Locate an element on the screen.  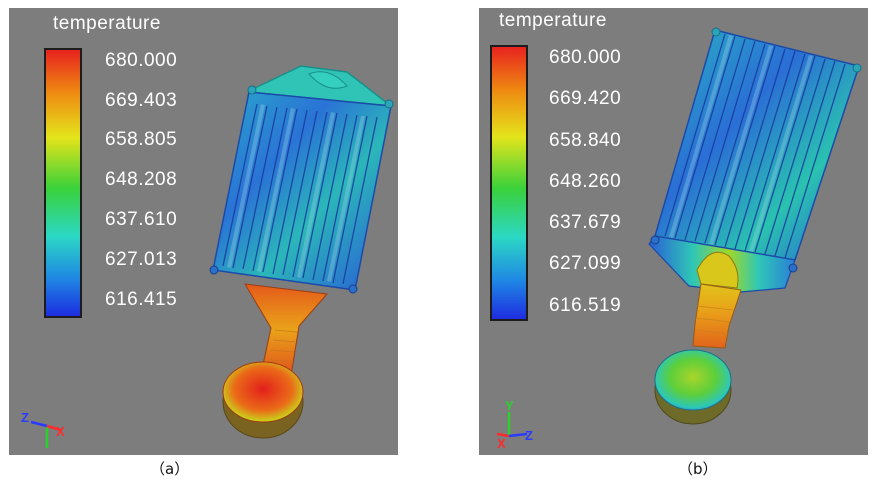
caption-a: （a） is located at coordinates (170, 469).